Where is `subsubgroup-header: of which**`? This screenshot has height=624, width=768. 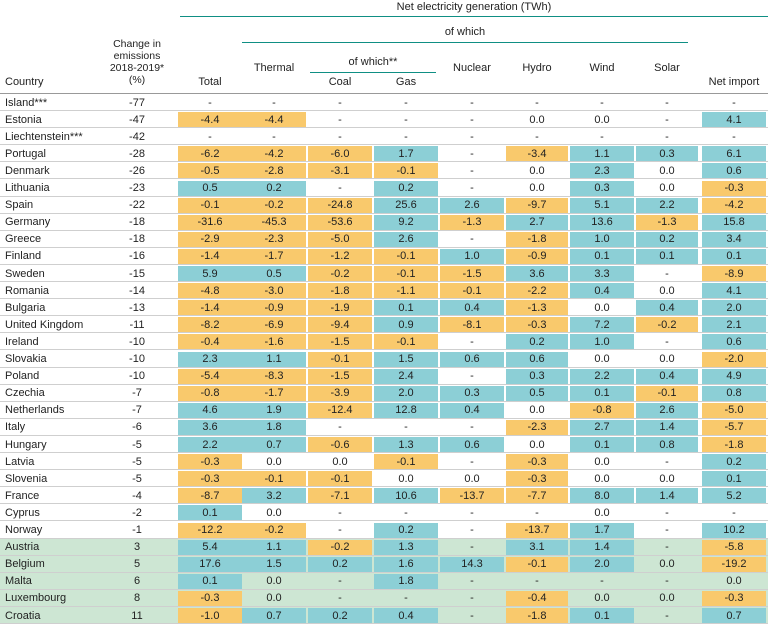
subsubgroup-header: of which** is located at coordinates (373, 62).